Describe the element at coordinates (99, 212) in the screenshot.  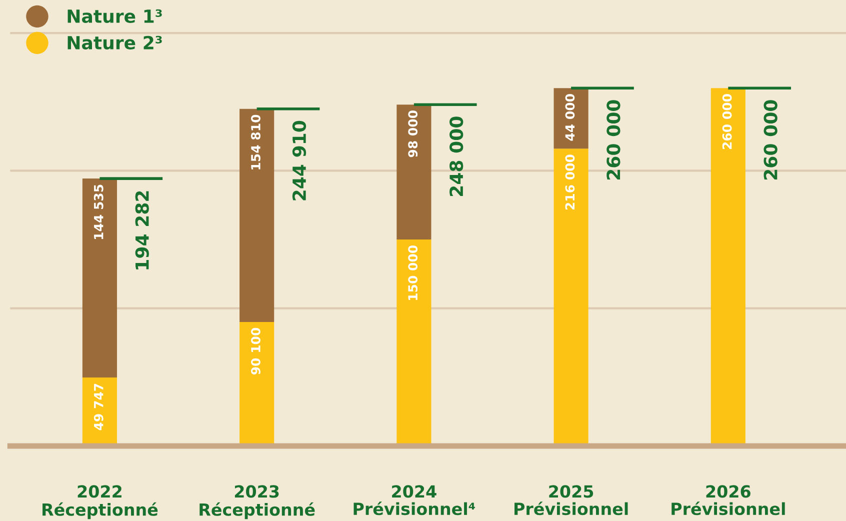
I see `data-label: 144 535` at that location.